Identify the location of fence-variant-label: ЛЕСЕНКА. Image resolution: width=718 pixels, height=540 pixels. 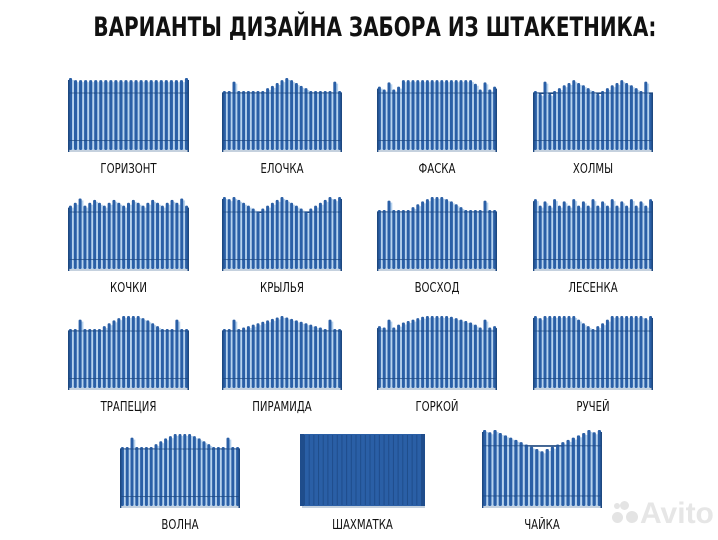
(593, 288).